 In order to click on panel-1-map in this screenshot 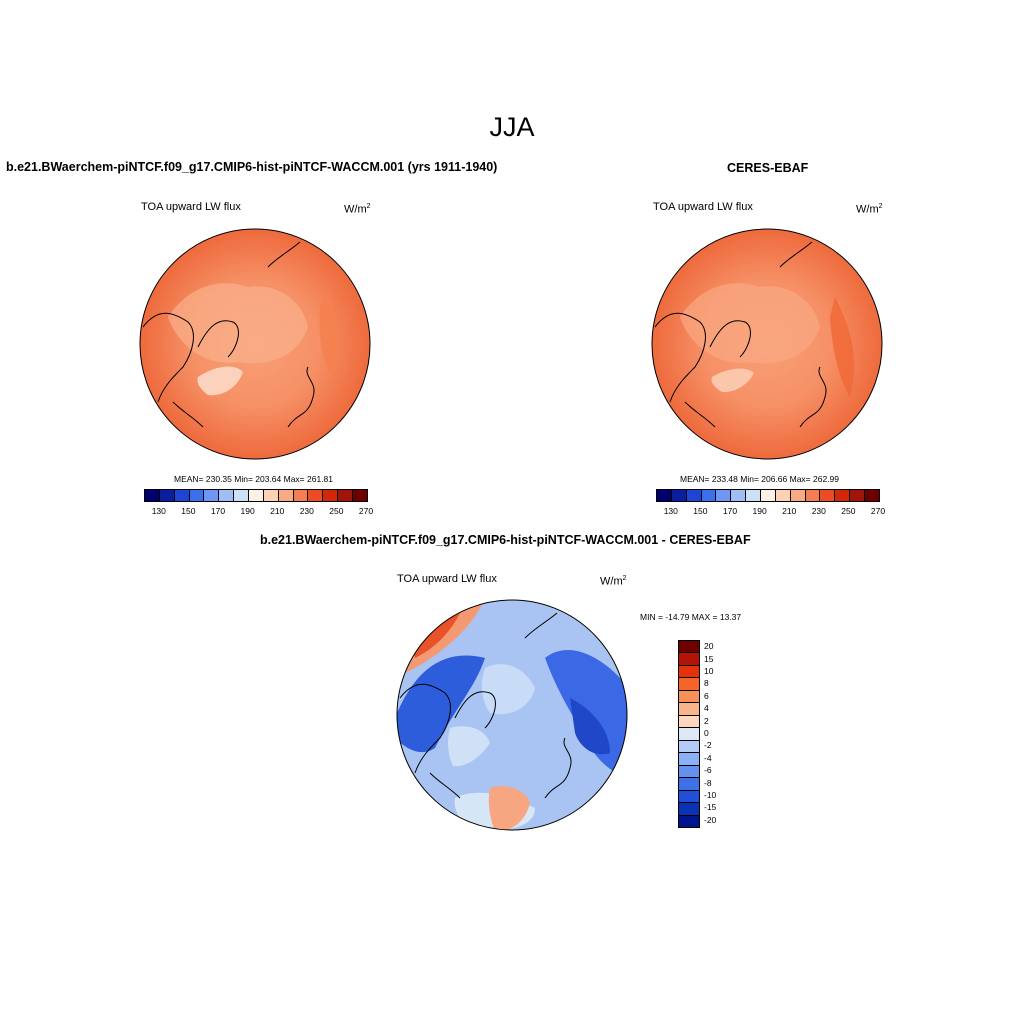, I will do `click(255, 344)`.